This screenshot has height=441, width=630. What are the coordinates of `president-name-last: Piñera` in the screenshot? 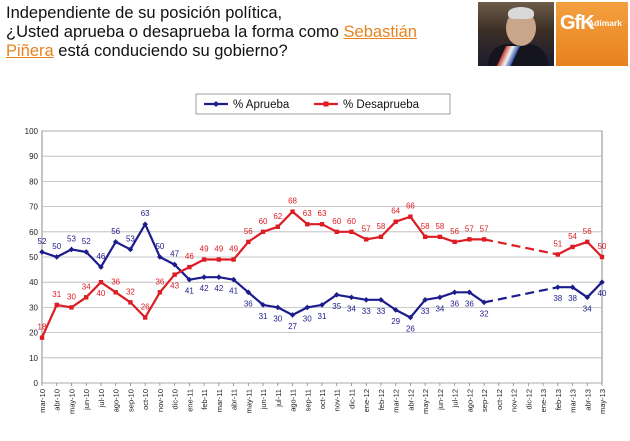 It's located at (30, 51).